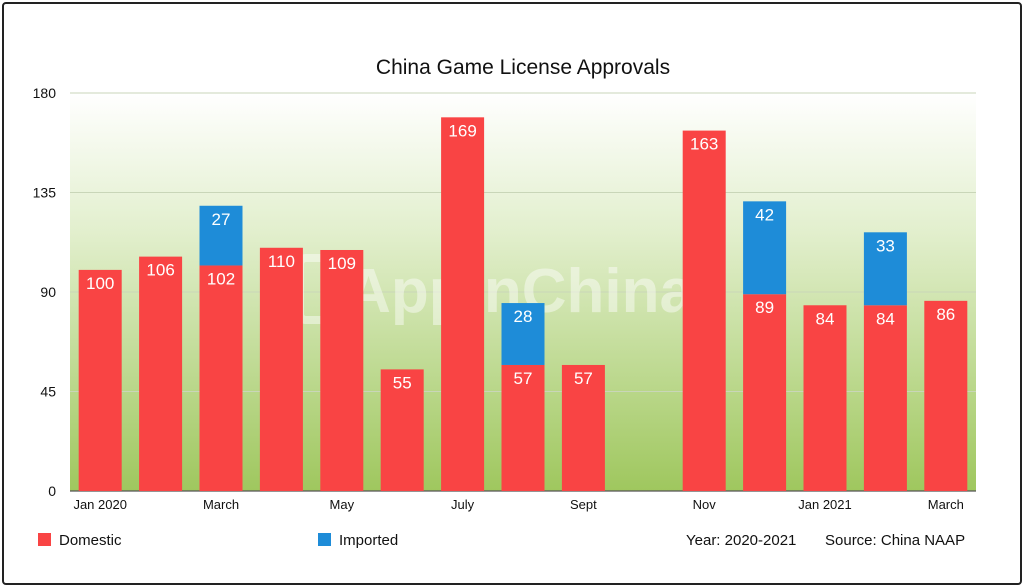 The height and width of the screenshot is (587, 1024). Describe the element at coordinates (100, 283) in the screenshot. I see `bar-value-label: 100` at that location.